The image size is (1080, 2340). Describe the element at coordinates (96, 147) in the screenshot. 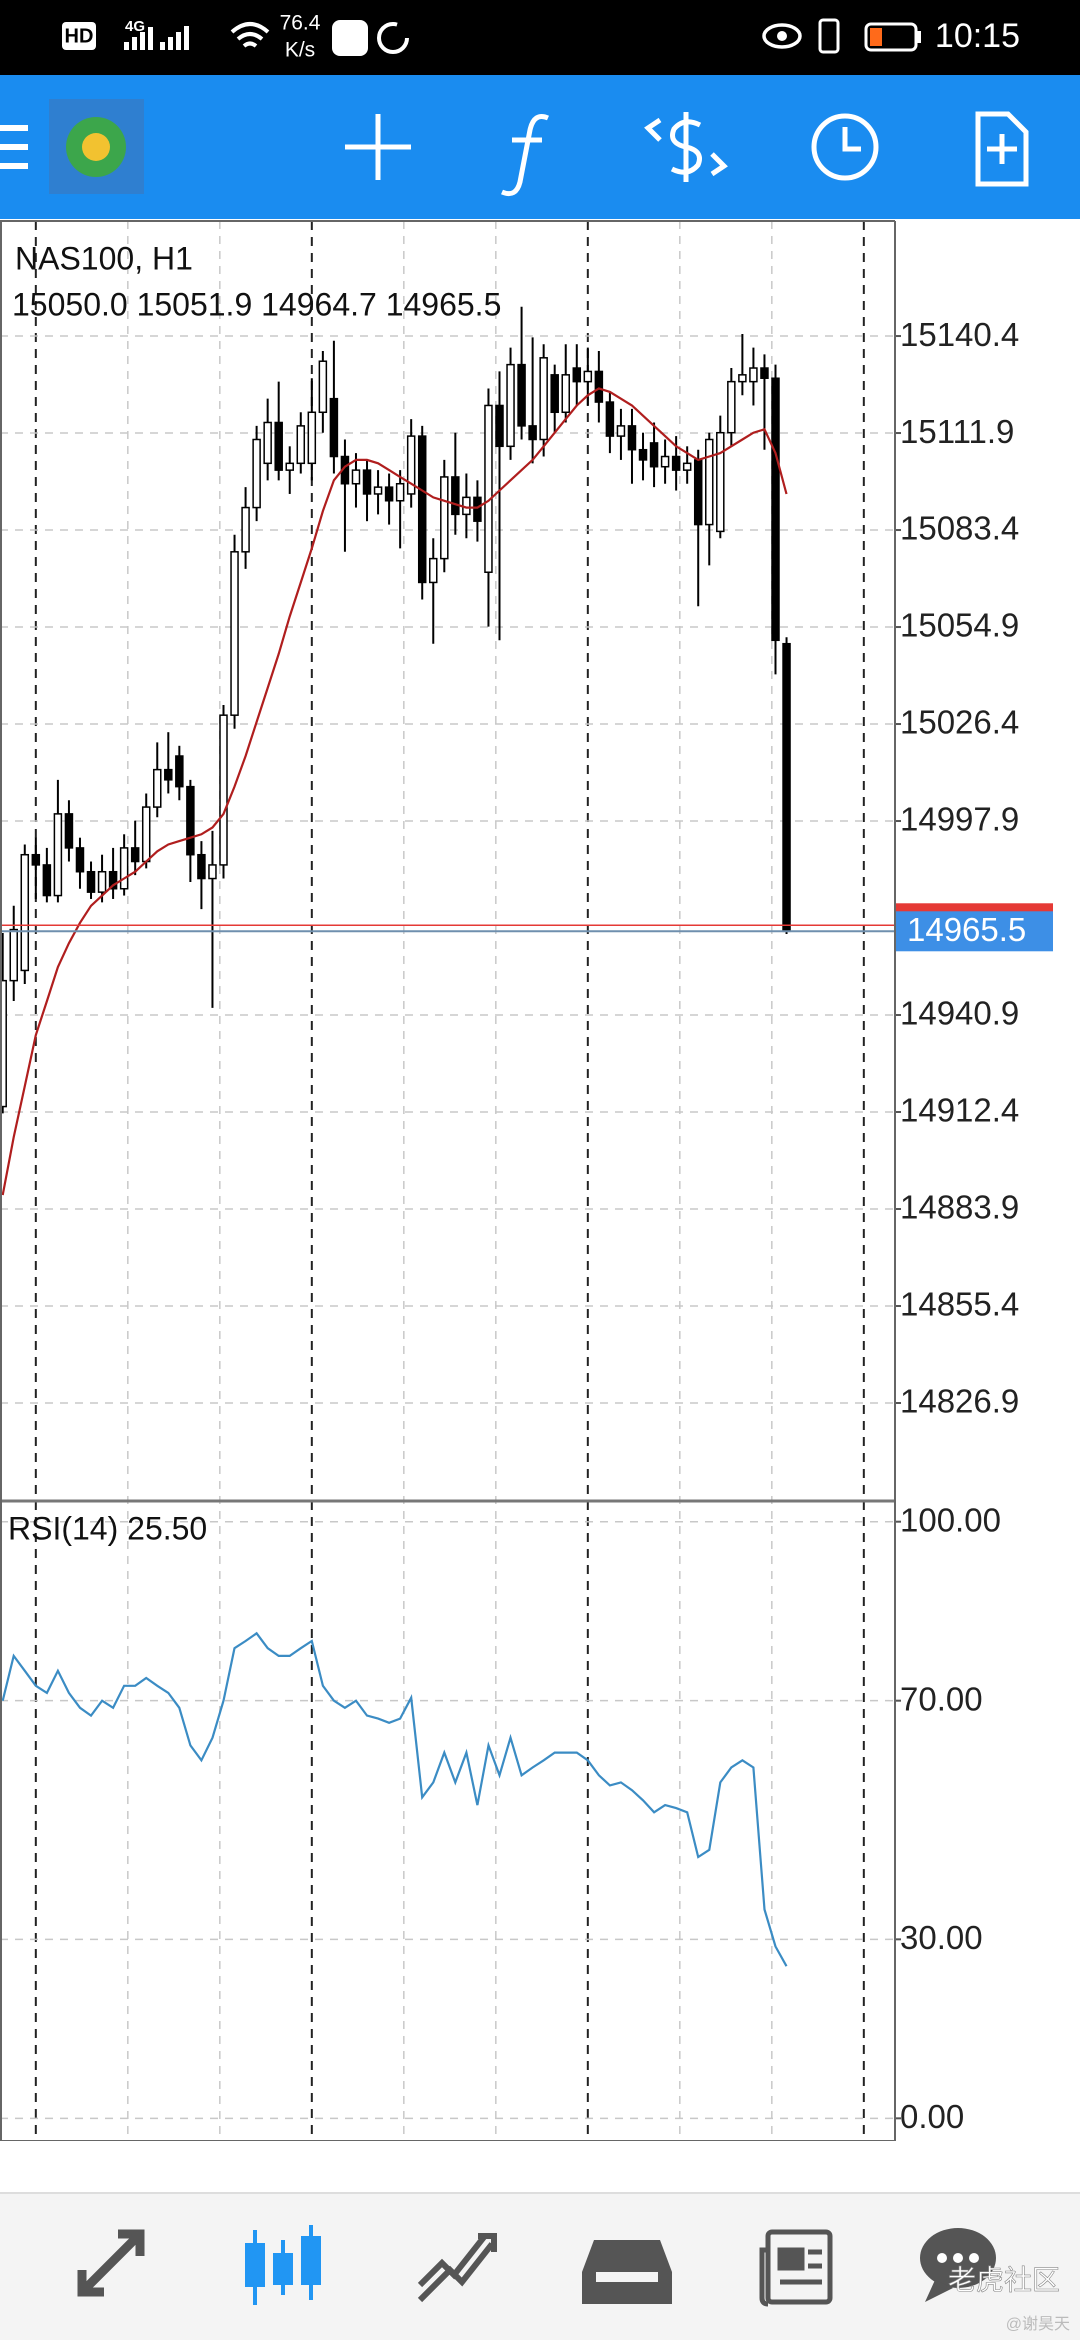

I see `app-logo-center` at that location.